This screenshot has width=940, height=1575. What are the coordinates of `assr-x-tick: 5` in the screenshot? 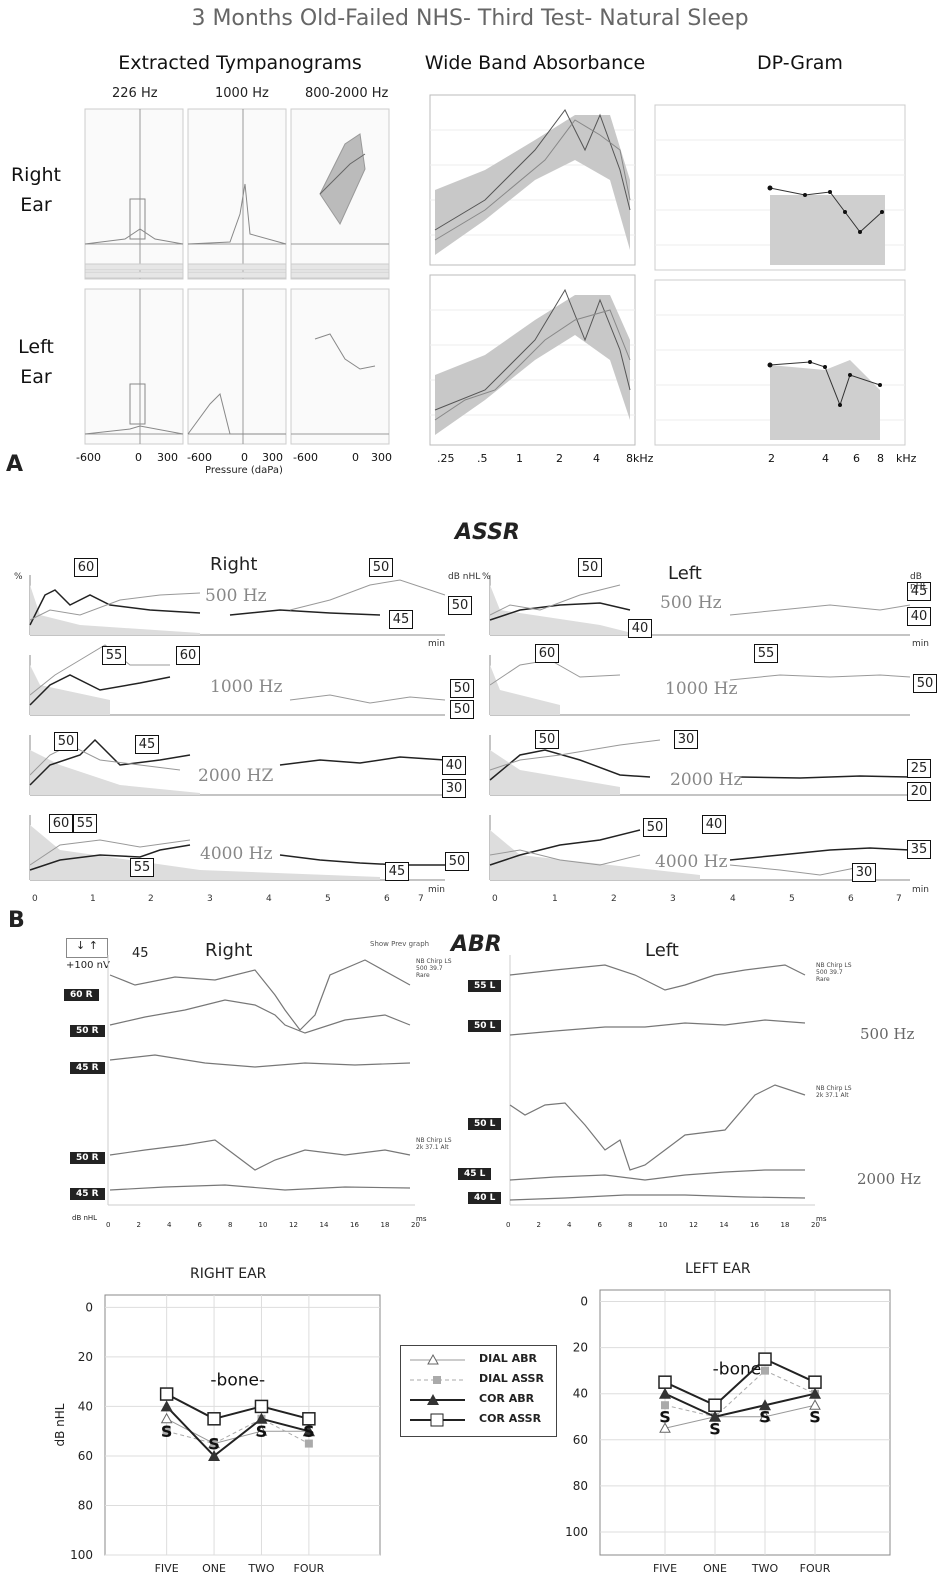 It's located at (792, 899).